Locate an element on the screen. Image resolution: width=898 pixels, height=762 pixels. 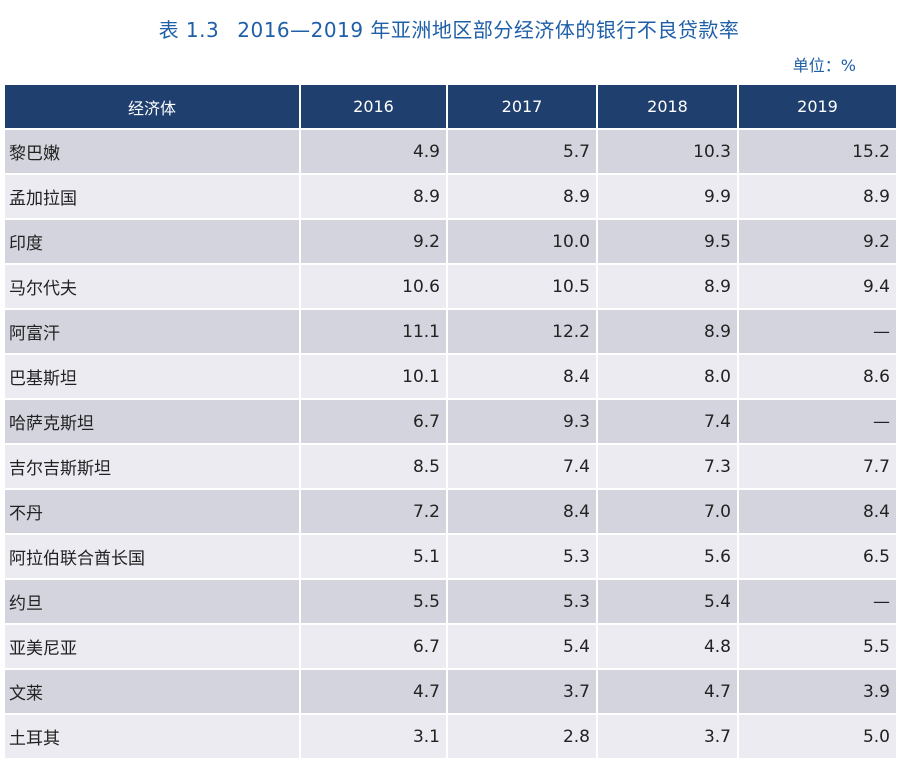
value-2018: 7.4 is located at coordinates (666, 422).